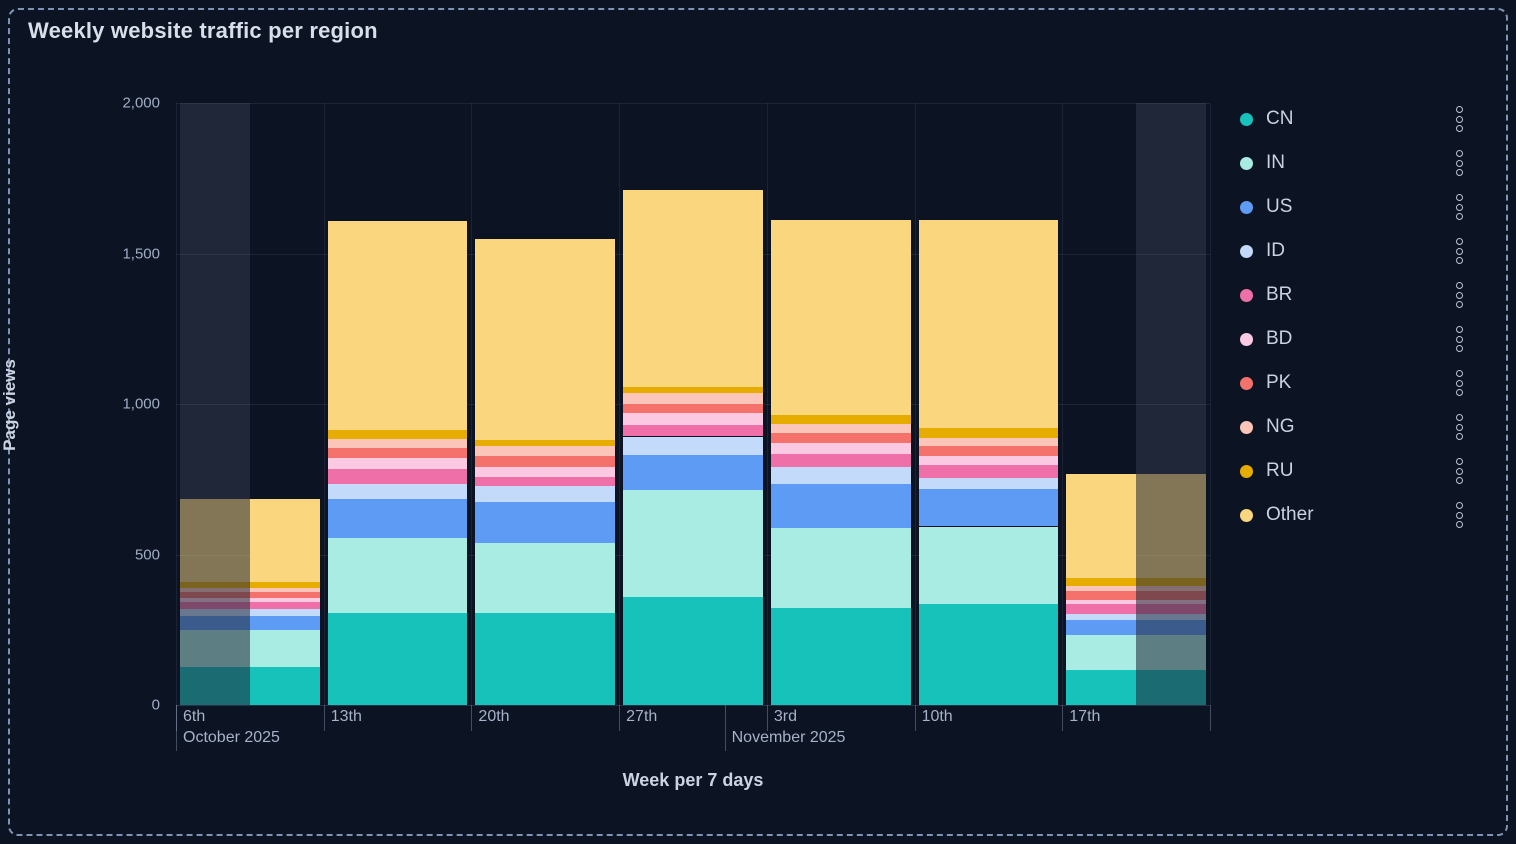  Describe the element at coordinates (988, 654) in the screenshot. I see `bar-segment-CN-10th` at that location.